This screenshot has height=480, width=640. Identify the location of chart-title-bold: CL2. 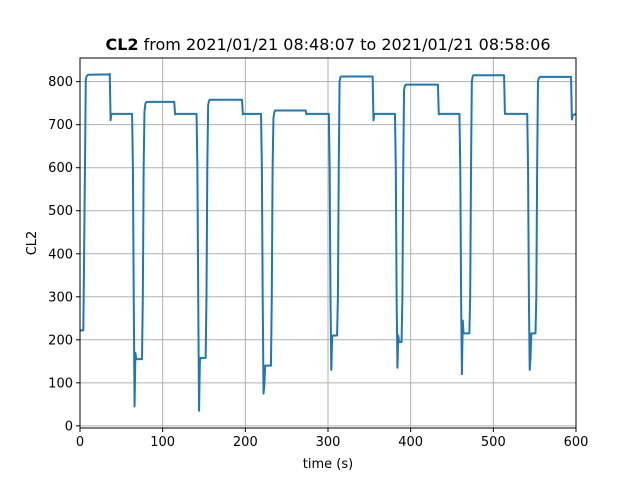
(121, 44).